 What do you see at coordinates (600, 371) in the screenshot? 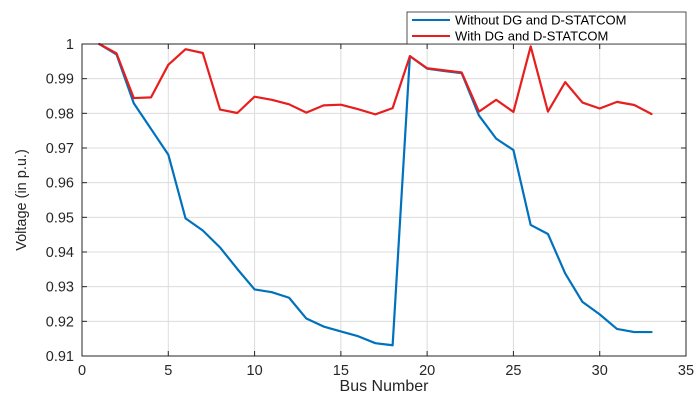
I see `x-tick-label: 30` at bounding box center [600, 371].